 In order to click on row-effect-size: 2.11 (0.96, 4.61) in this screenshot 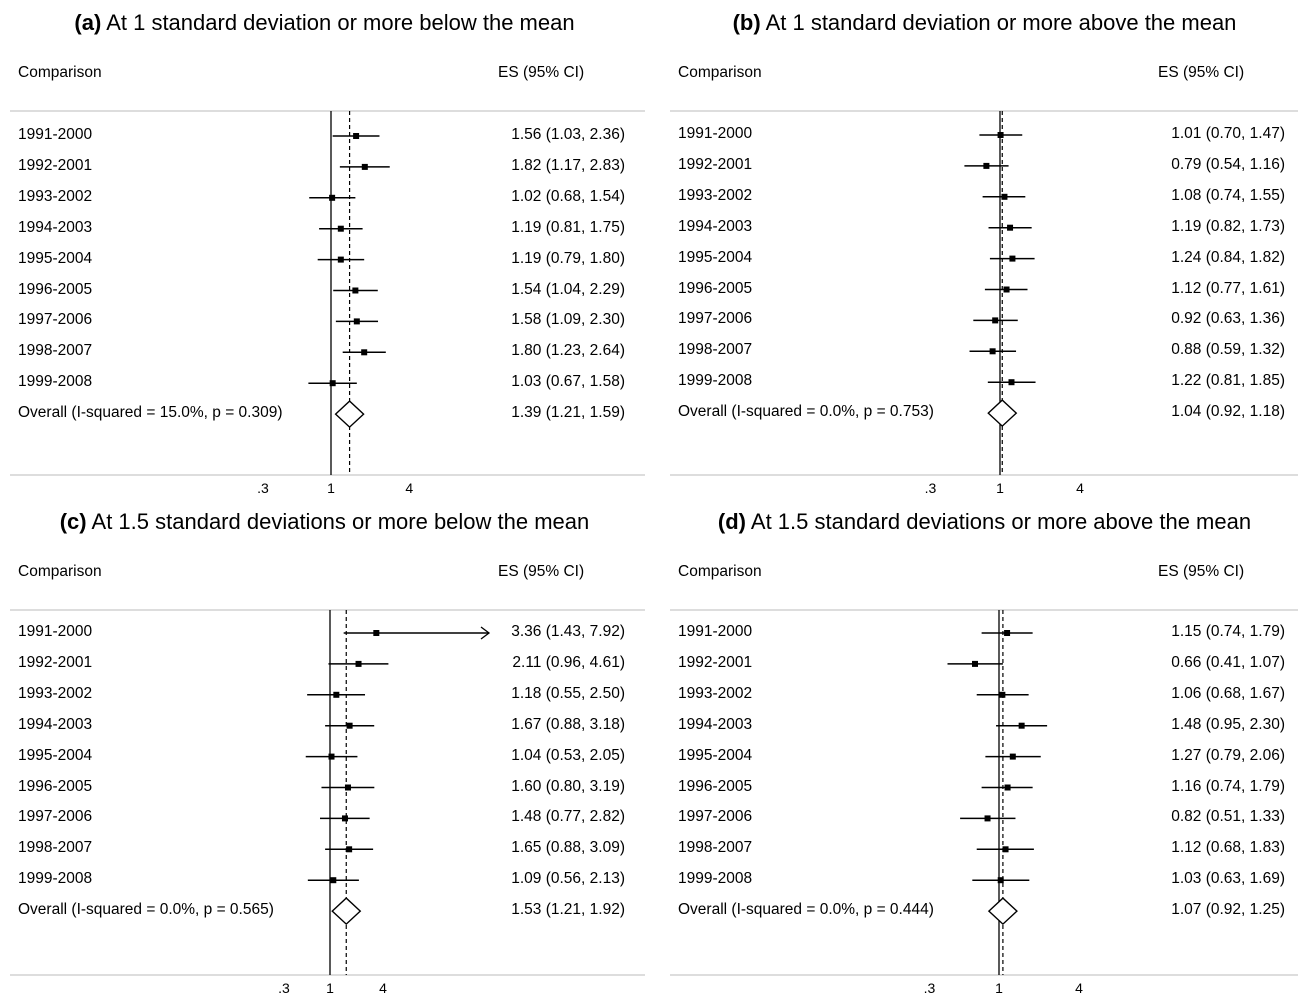, I will do `click(568, 662)`.